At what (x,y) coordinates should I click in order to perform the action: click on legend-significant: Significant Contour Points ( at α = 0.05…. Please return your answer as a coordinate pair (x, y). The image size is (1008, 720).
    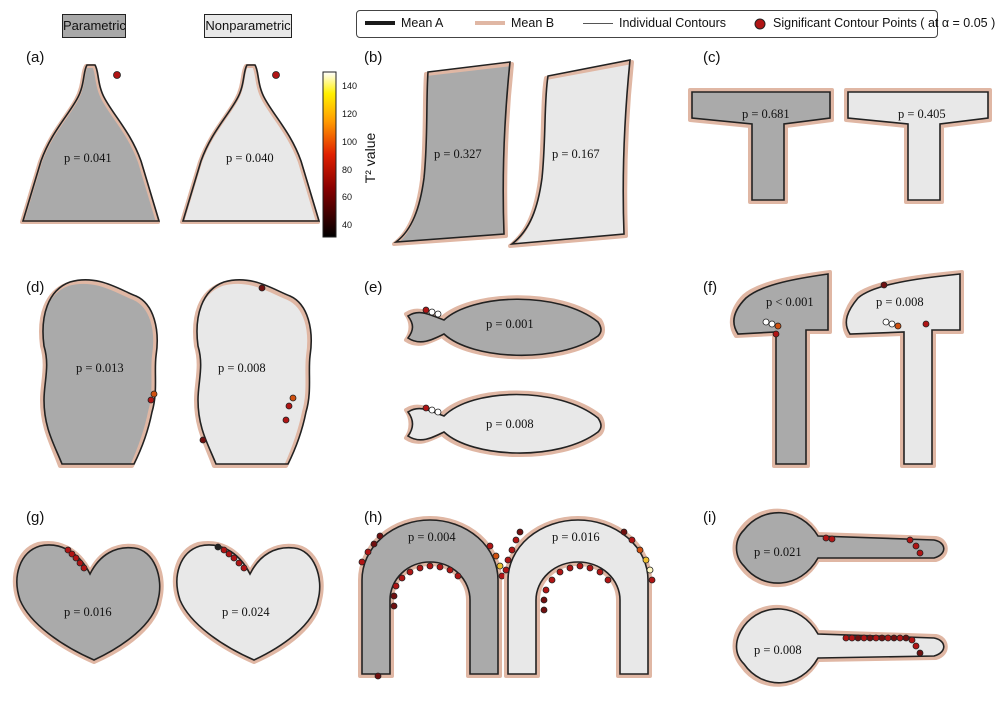
    Looking at the image, I should click on (884, 23).